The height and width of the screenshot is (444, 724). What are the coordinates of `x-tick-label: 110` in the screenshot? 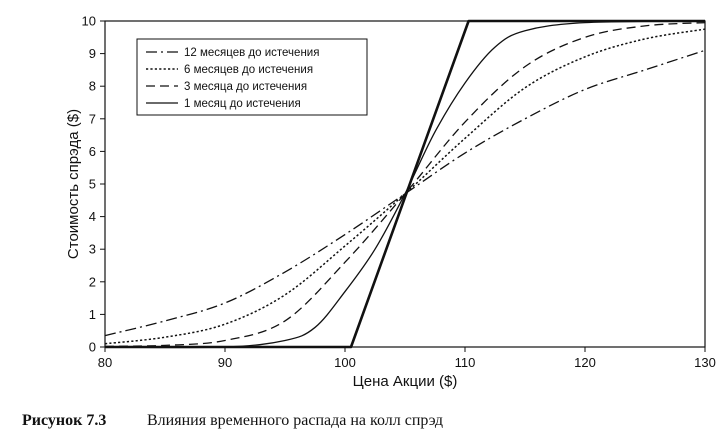 It's located at (465, 362).